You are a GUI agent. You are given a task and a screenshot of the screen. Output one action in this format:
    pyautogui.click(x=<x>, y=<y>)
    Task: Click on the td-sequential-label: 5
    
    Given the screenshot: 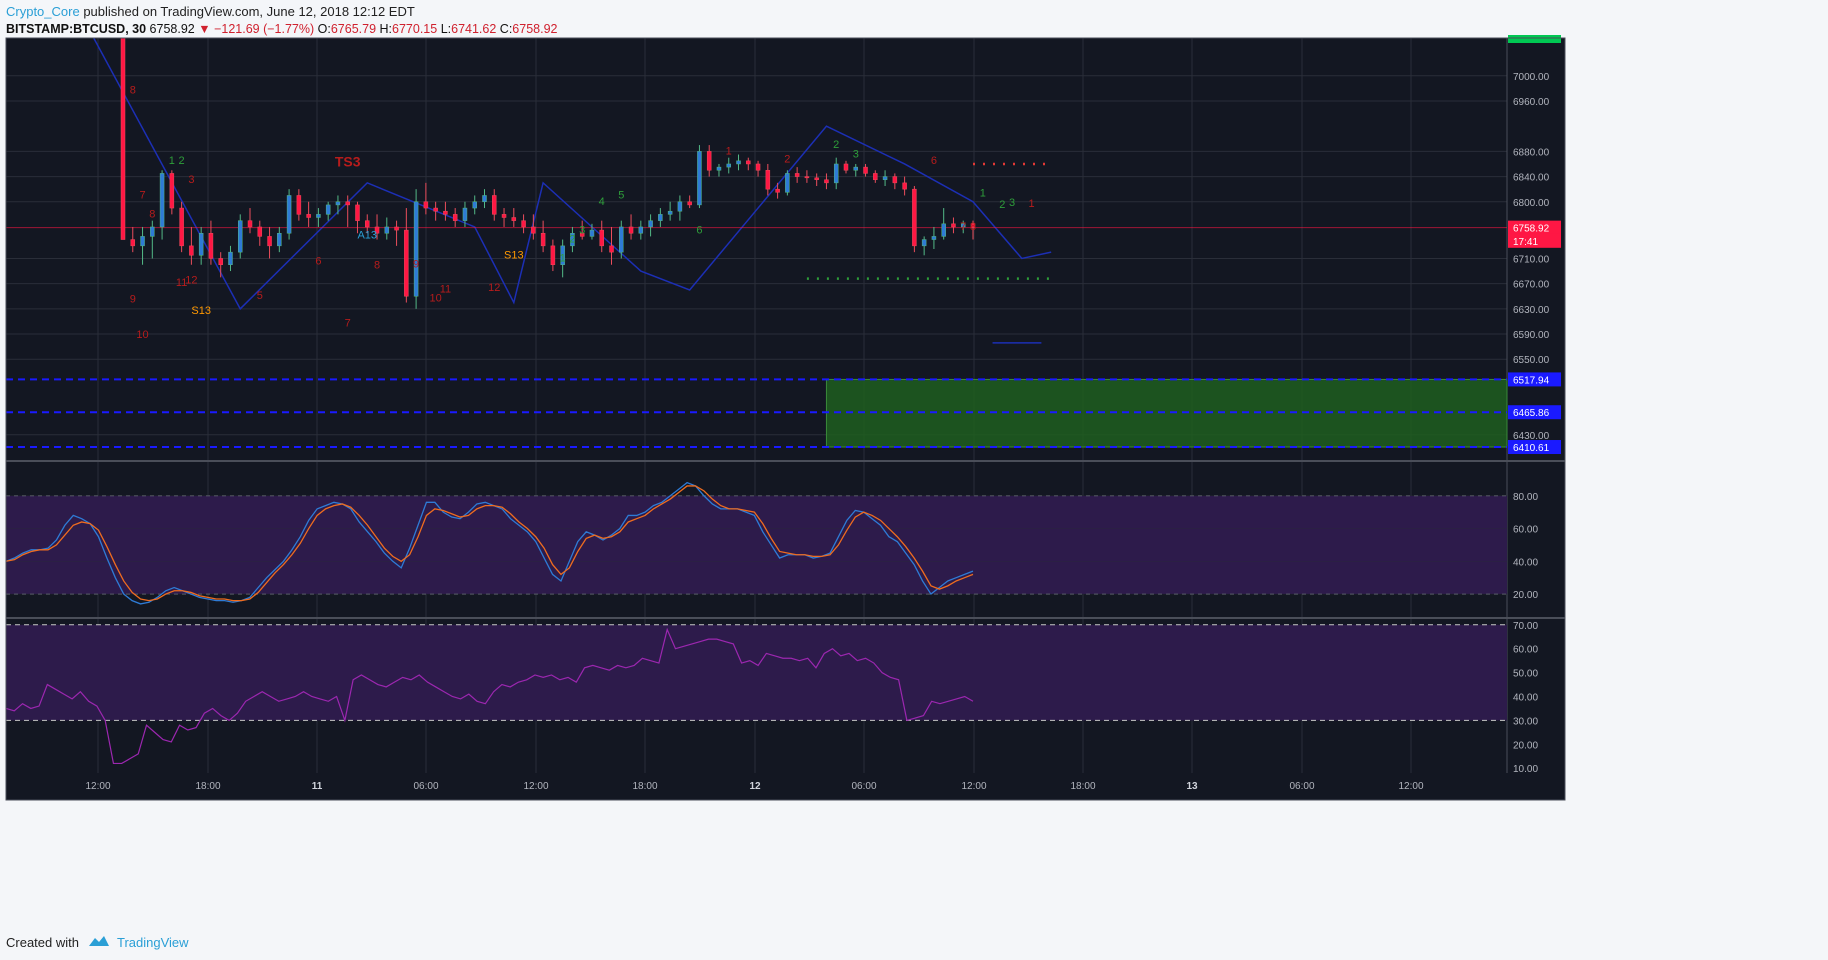 What is the action you would take?
    pyautogui.click(x=260, y=296)
    